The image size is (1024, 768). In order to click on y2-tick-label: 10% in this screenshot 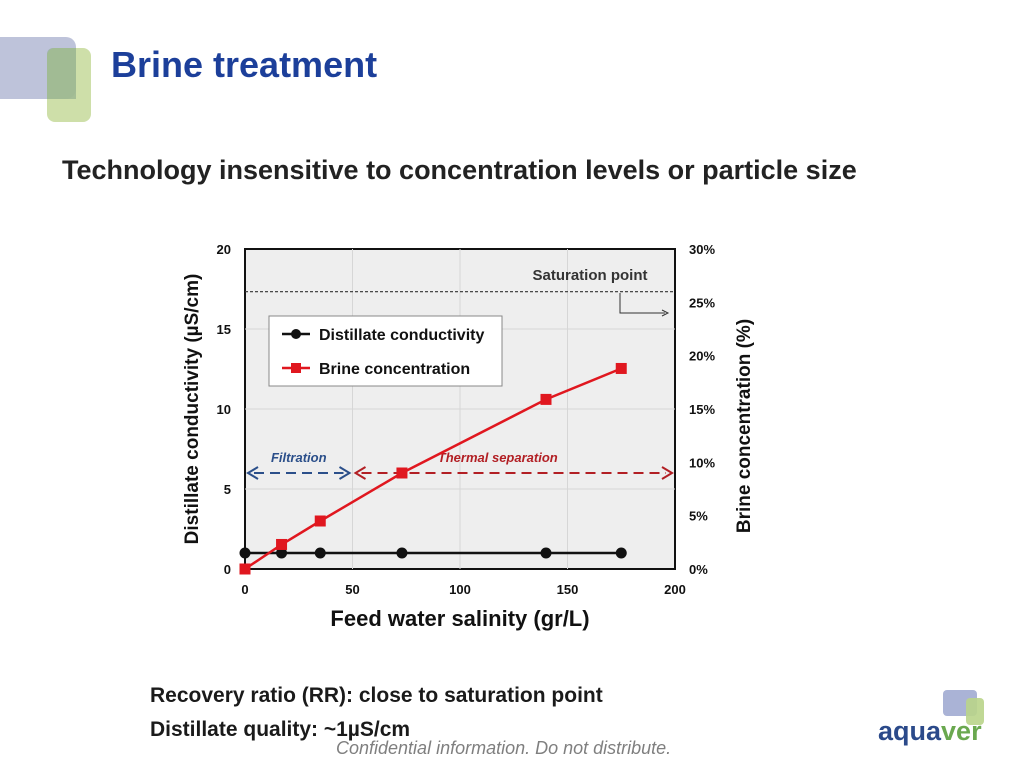, I will do `click(702, 462)`.